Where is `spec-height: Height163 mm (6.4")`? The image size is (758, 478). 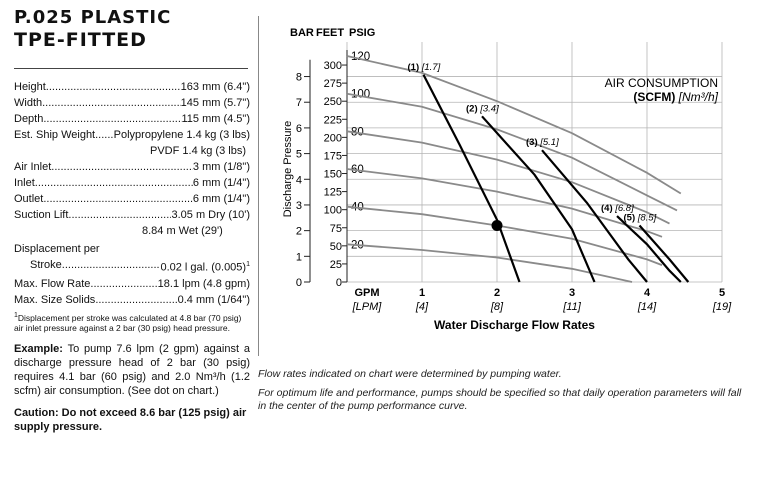
spec-height: Height163 mm (6.4") is located at coordinates (132, 87).